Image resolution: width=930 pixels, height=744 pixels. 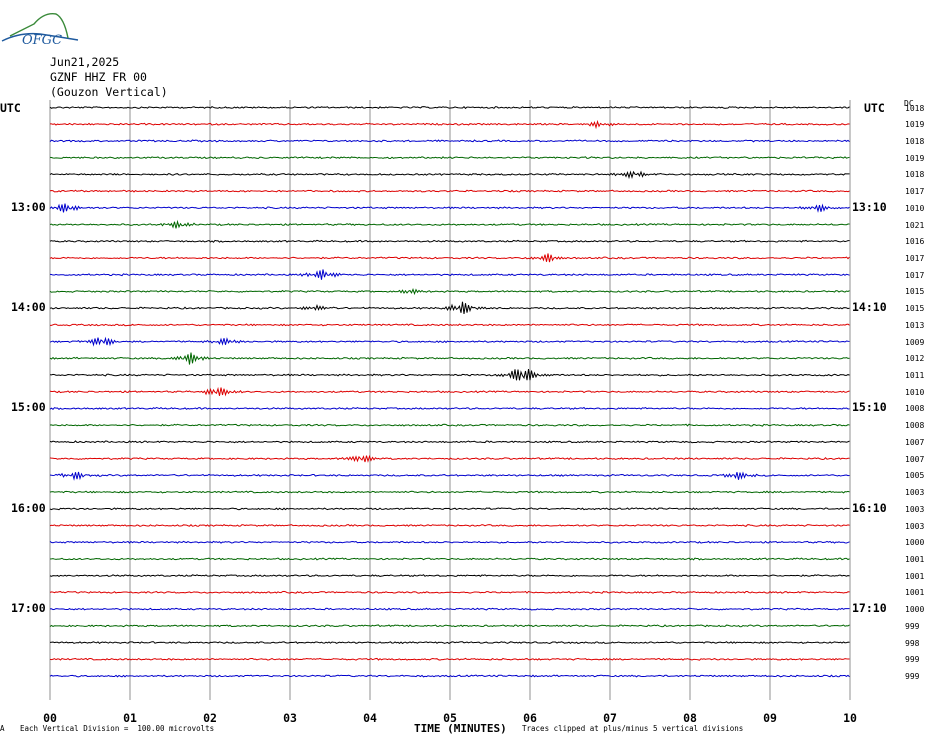 I want to click on dc-offset-label: 1013, so click(x=915, y=325).